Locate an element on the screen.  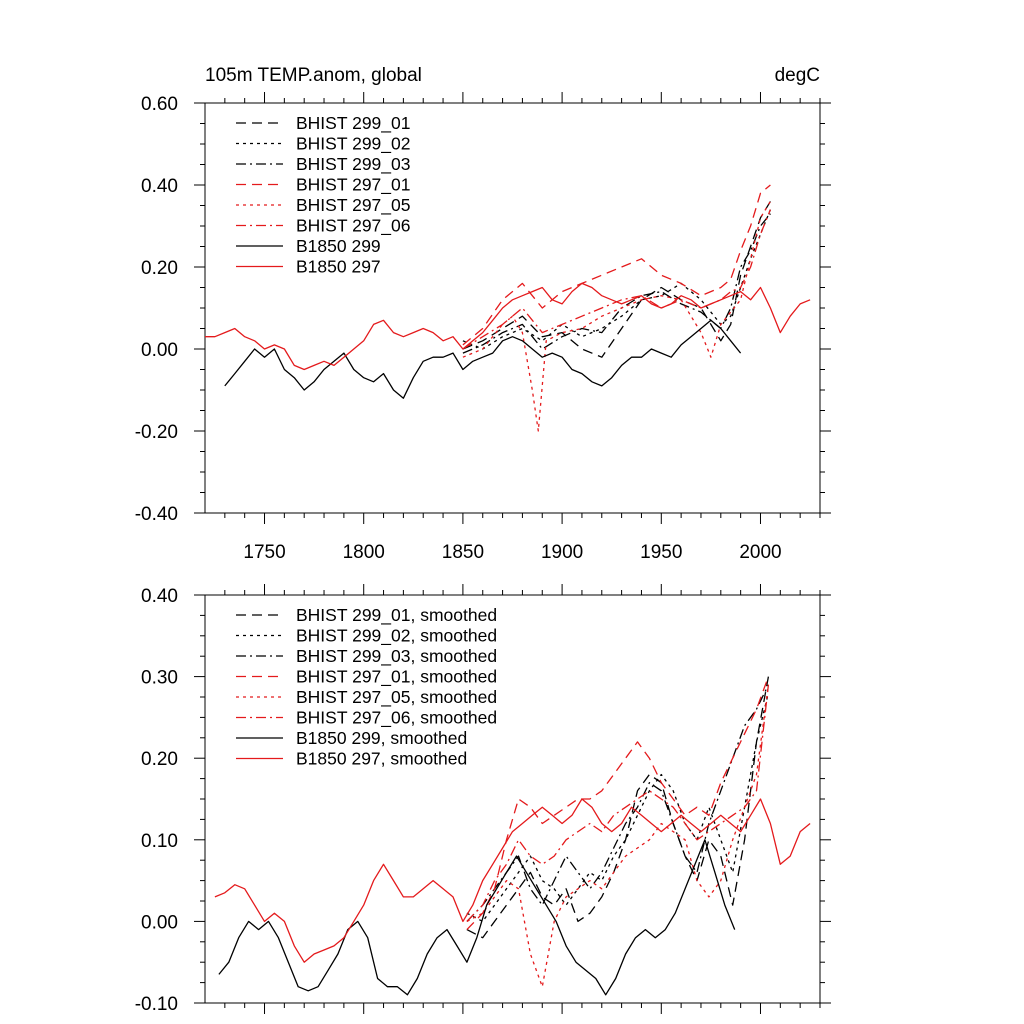
bottom-ytick-label: 0.30 is located at coordinates (159, 678).